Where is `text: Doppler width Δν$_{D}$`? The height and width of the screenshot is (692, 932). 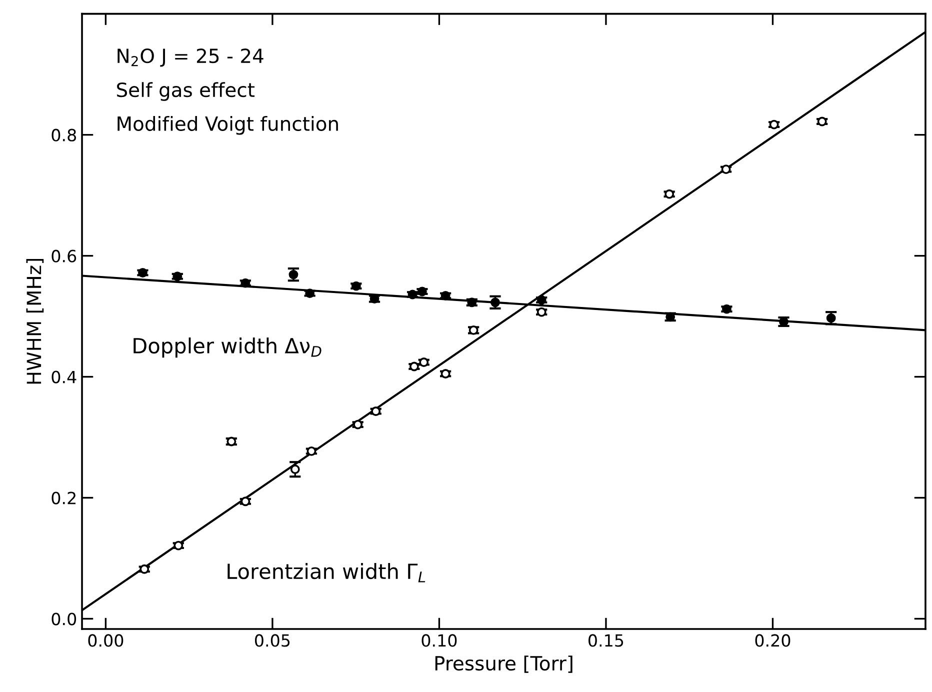
text: Doppler width Δν$_{D}$ is located at coordinates (228, 347).